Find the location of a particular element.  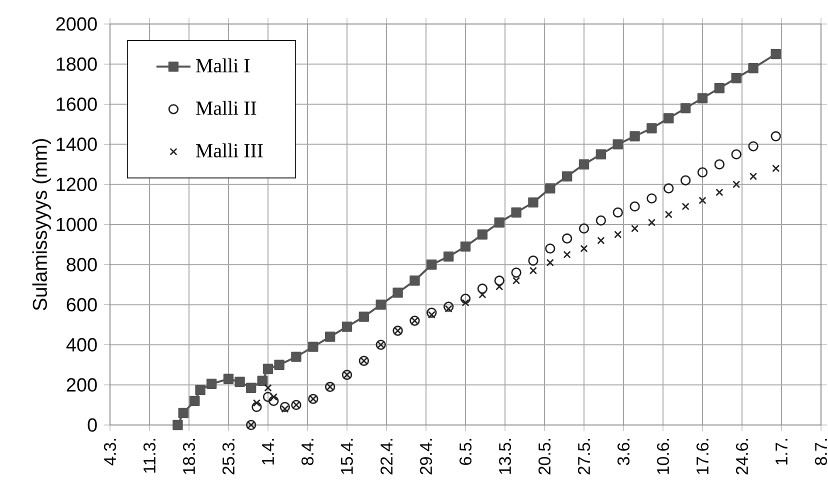

x-tick-label: 4.3. is located at coordinates (110, 452).